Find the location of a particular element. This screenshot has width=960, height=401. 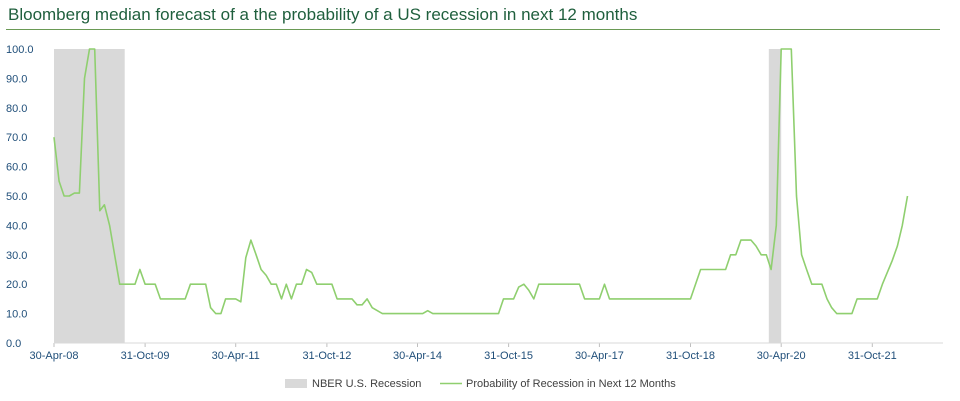

y-tick-label: 10.0 is located at coordinates (16, 315).